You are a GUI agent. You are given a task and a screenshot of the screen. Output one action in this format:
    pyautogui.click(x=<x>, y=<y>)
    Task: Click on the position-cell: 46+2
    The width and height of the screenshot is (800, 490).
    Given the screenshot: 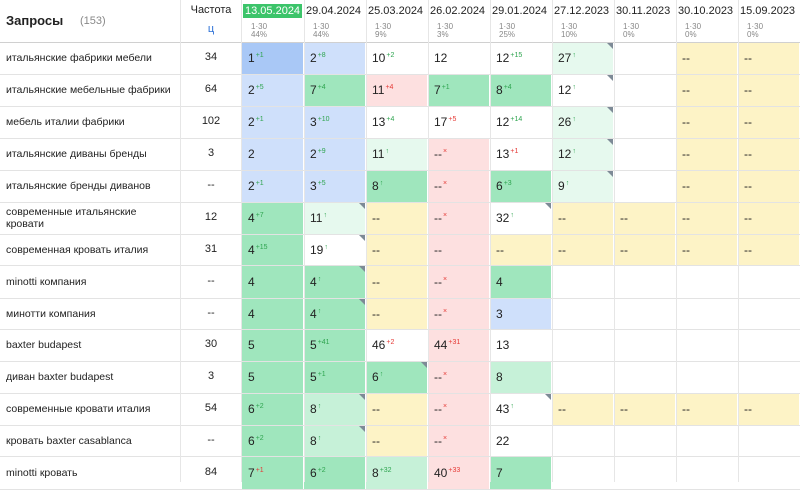 What is the action you would take?
    pyautogui.click(x=397, y=345)
    